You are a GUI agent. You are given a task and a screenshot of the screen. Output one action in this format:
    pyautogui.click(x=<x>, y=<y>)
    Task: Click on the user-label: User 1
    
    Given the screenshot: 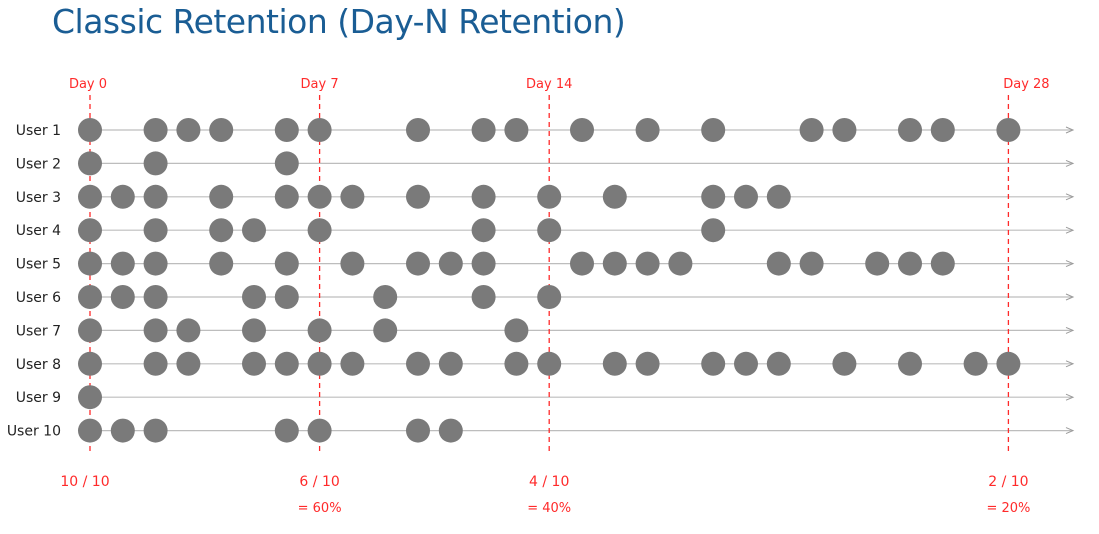 What is the action you would take?
    pyautogui.click(x=38, y=131)
    